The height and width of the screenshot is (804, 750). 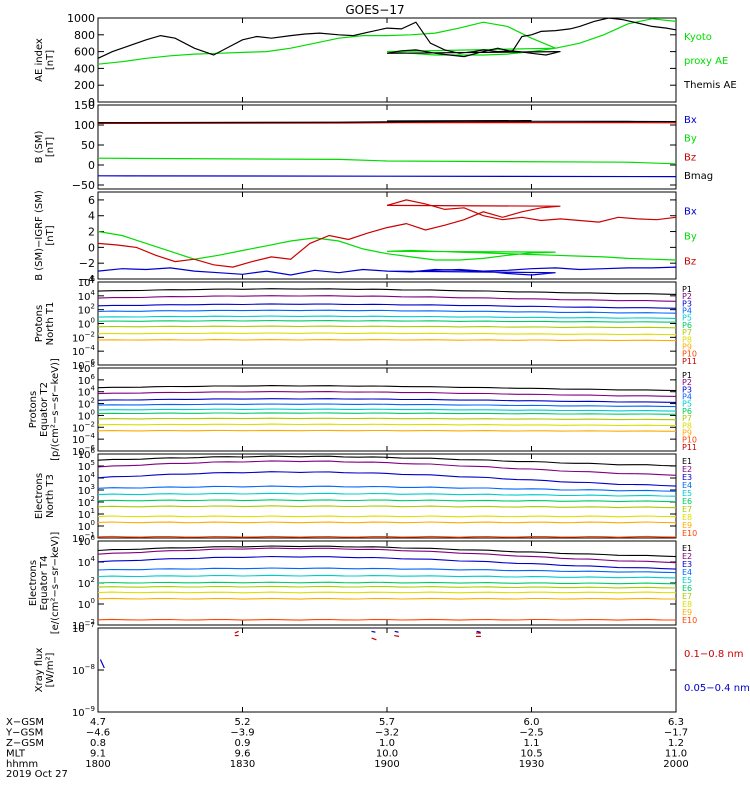 I want to click on xaxis-tick-label: 10.5, so click(x=531, y=754).